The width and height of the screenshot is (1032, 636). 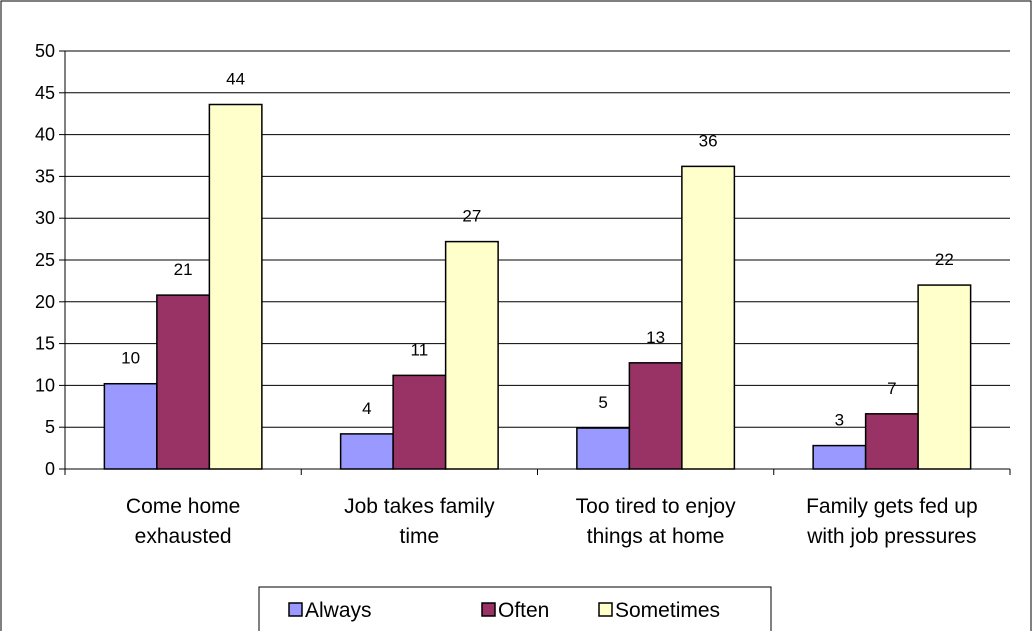 I want to click on y-tick-label: 35, so click(x=45, y=176).